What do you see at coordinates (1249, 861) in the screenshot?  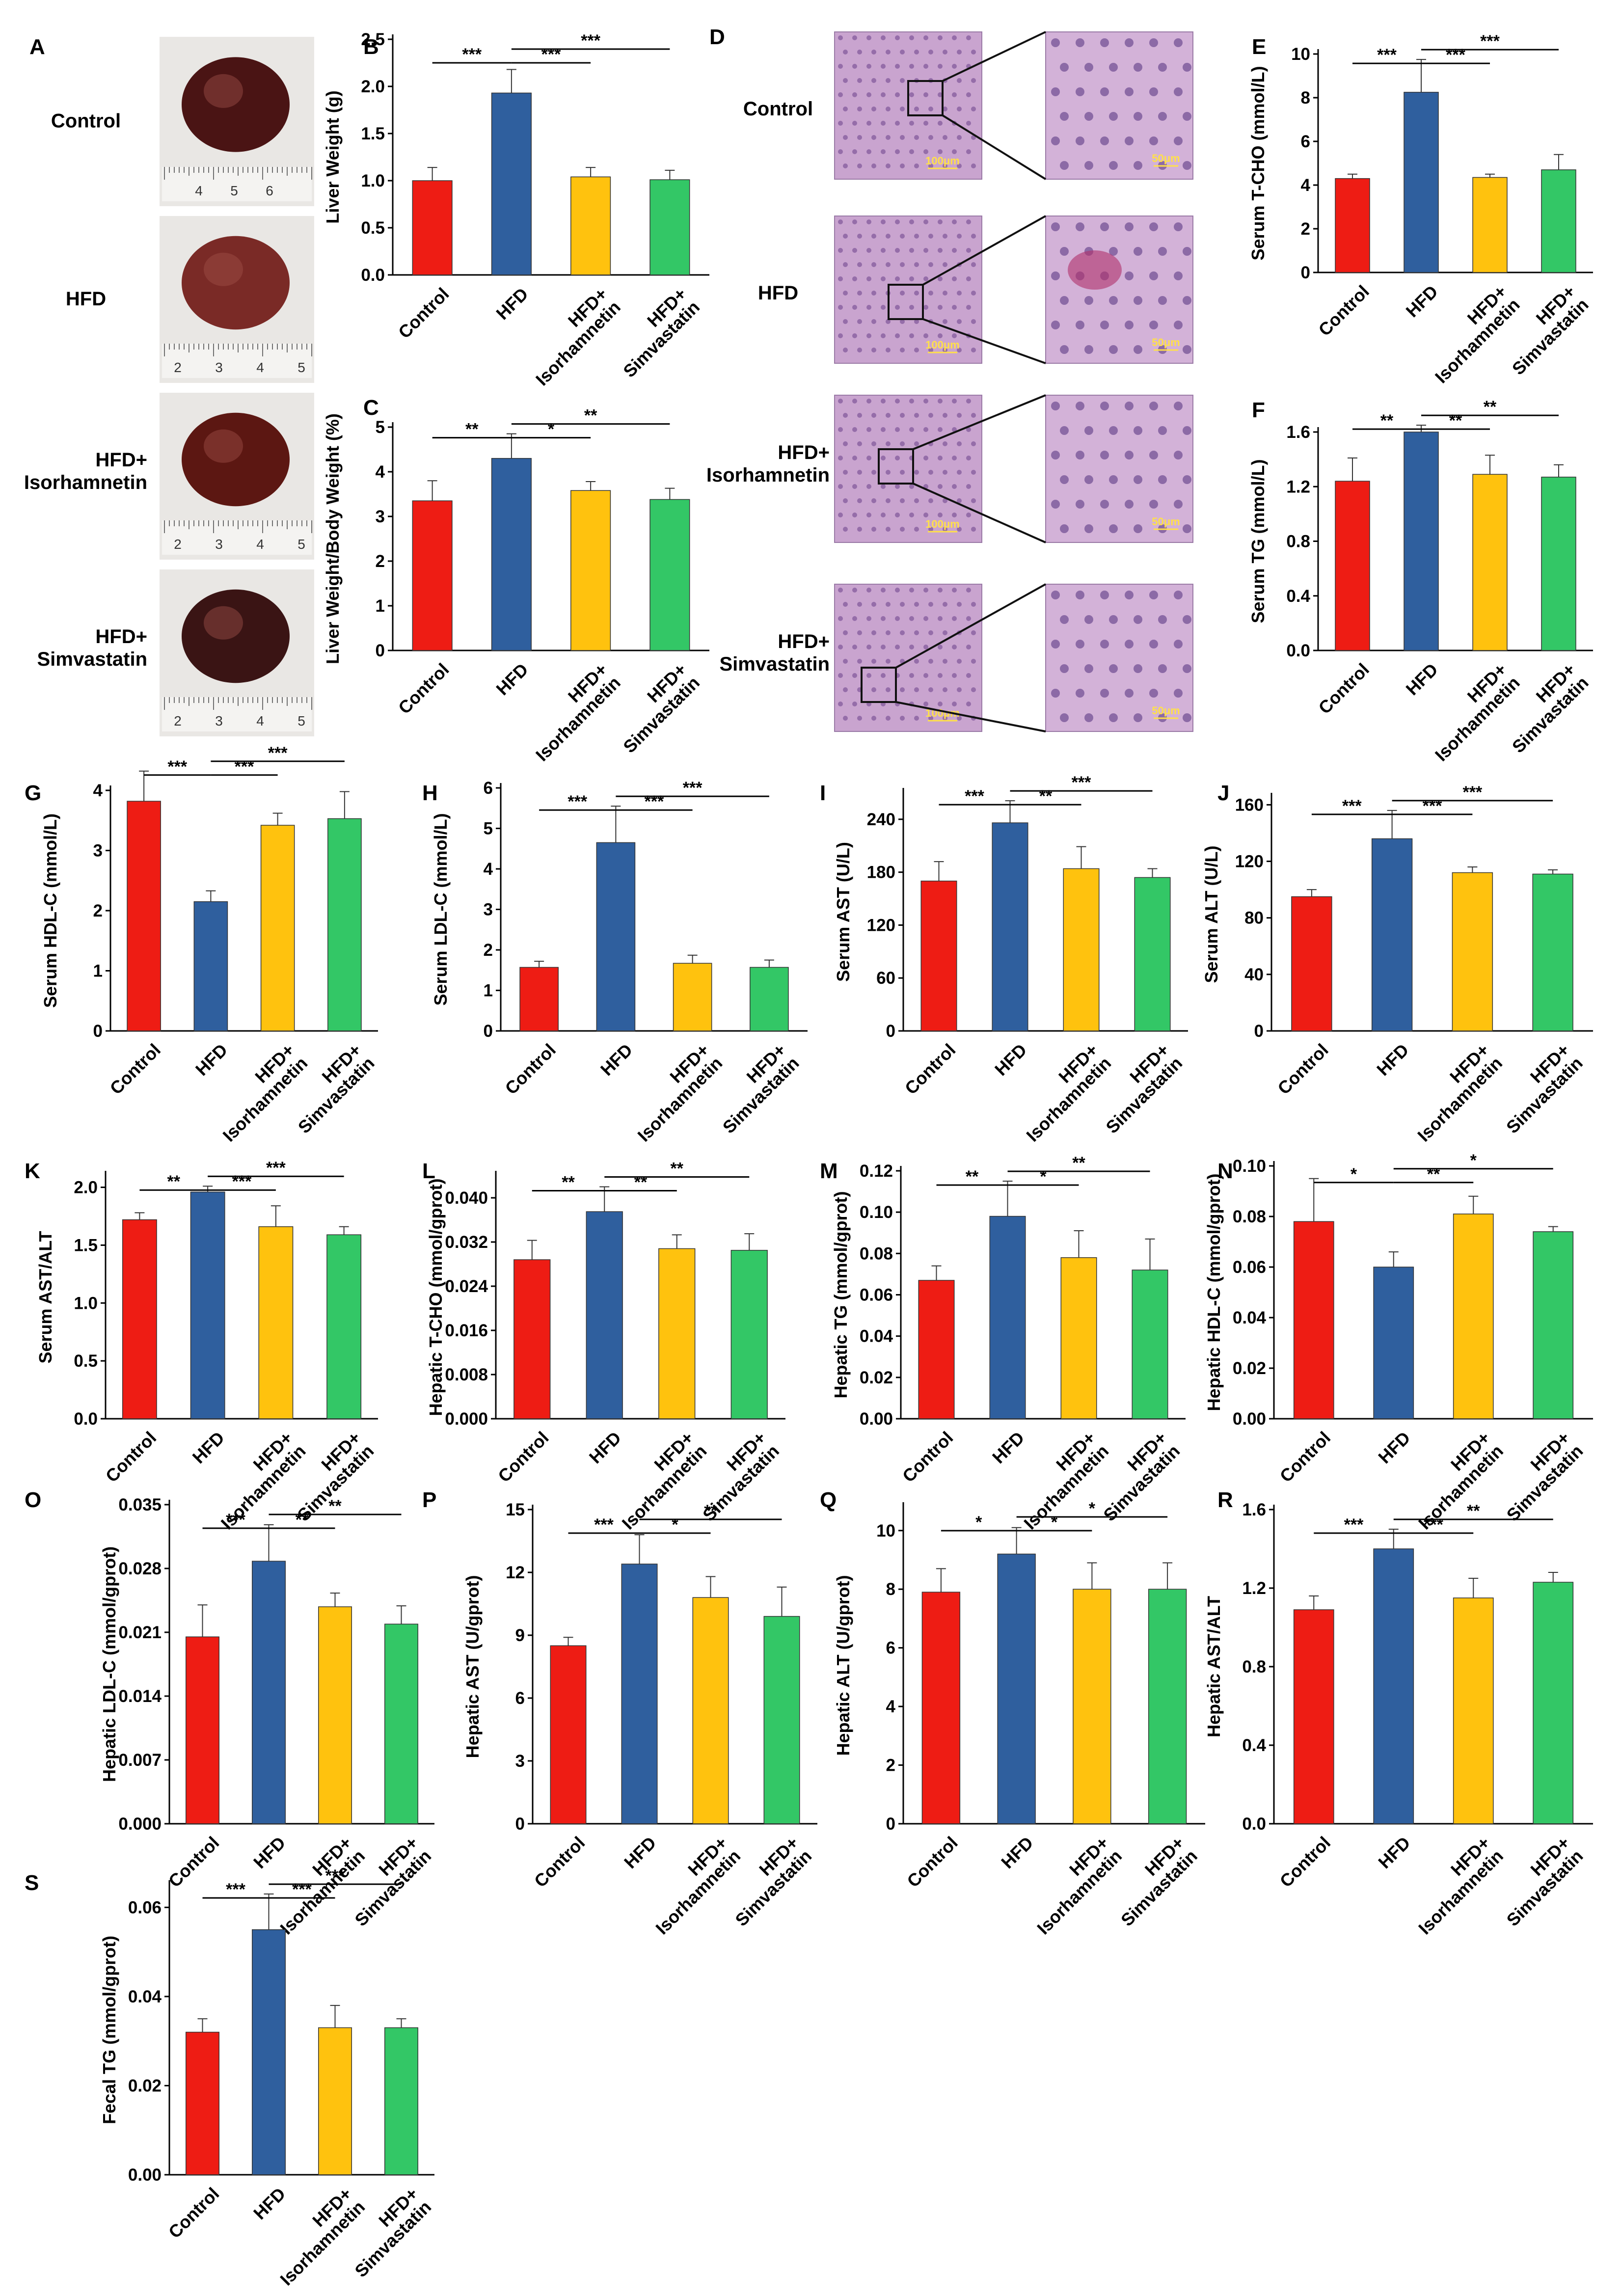 I see `y-tick-label: 120` at bounding box center [1249, 861].